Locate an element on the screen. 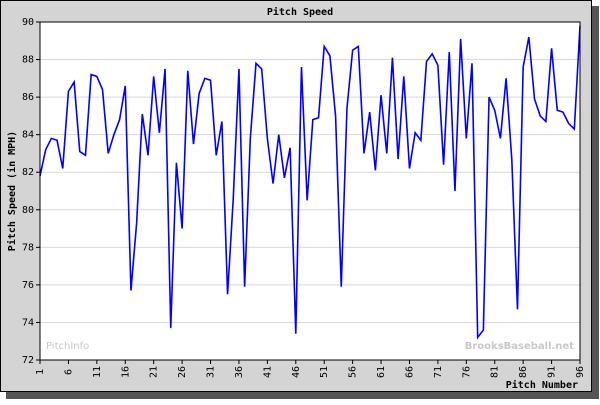 Image resolution: width=600 pixels, height=405 pixels. x-tick-label: 46 is located at coordinates (296, 372).